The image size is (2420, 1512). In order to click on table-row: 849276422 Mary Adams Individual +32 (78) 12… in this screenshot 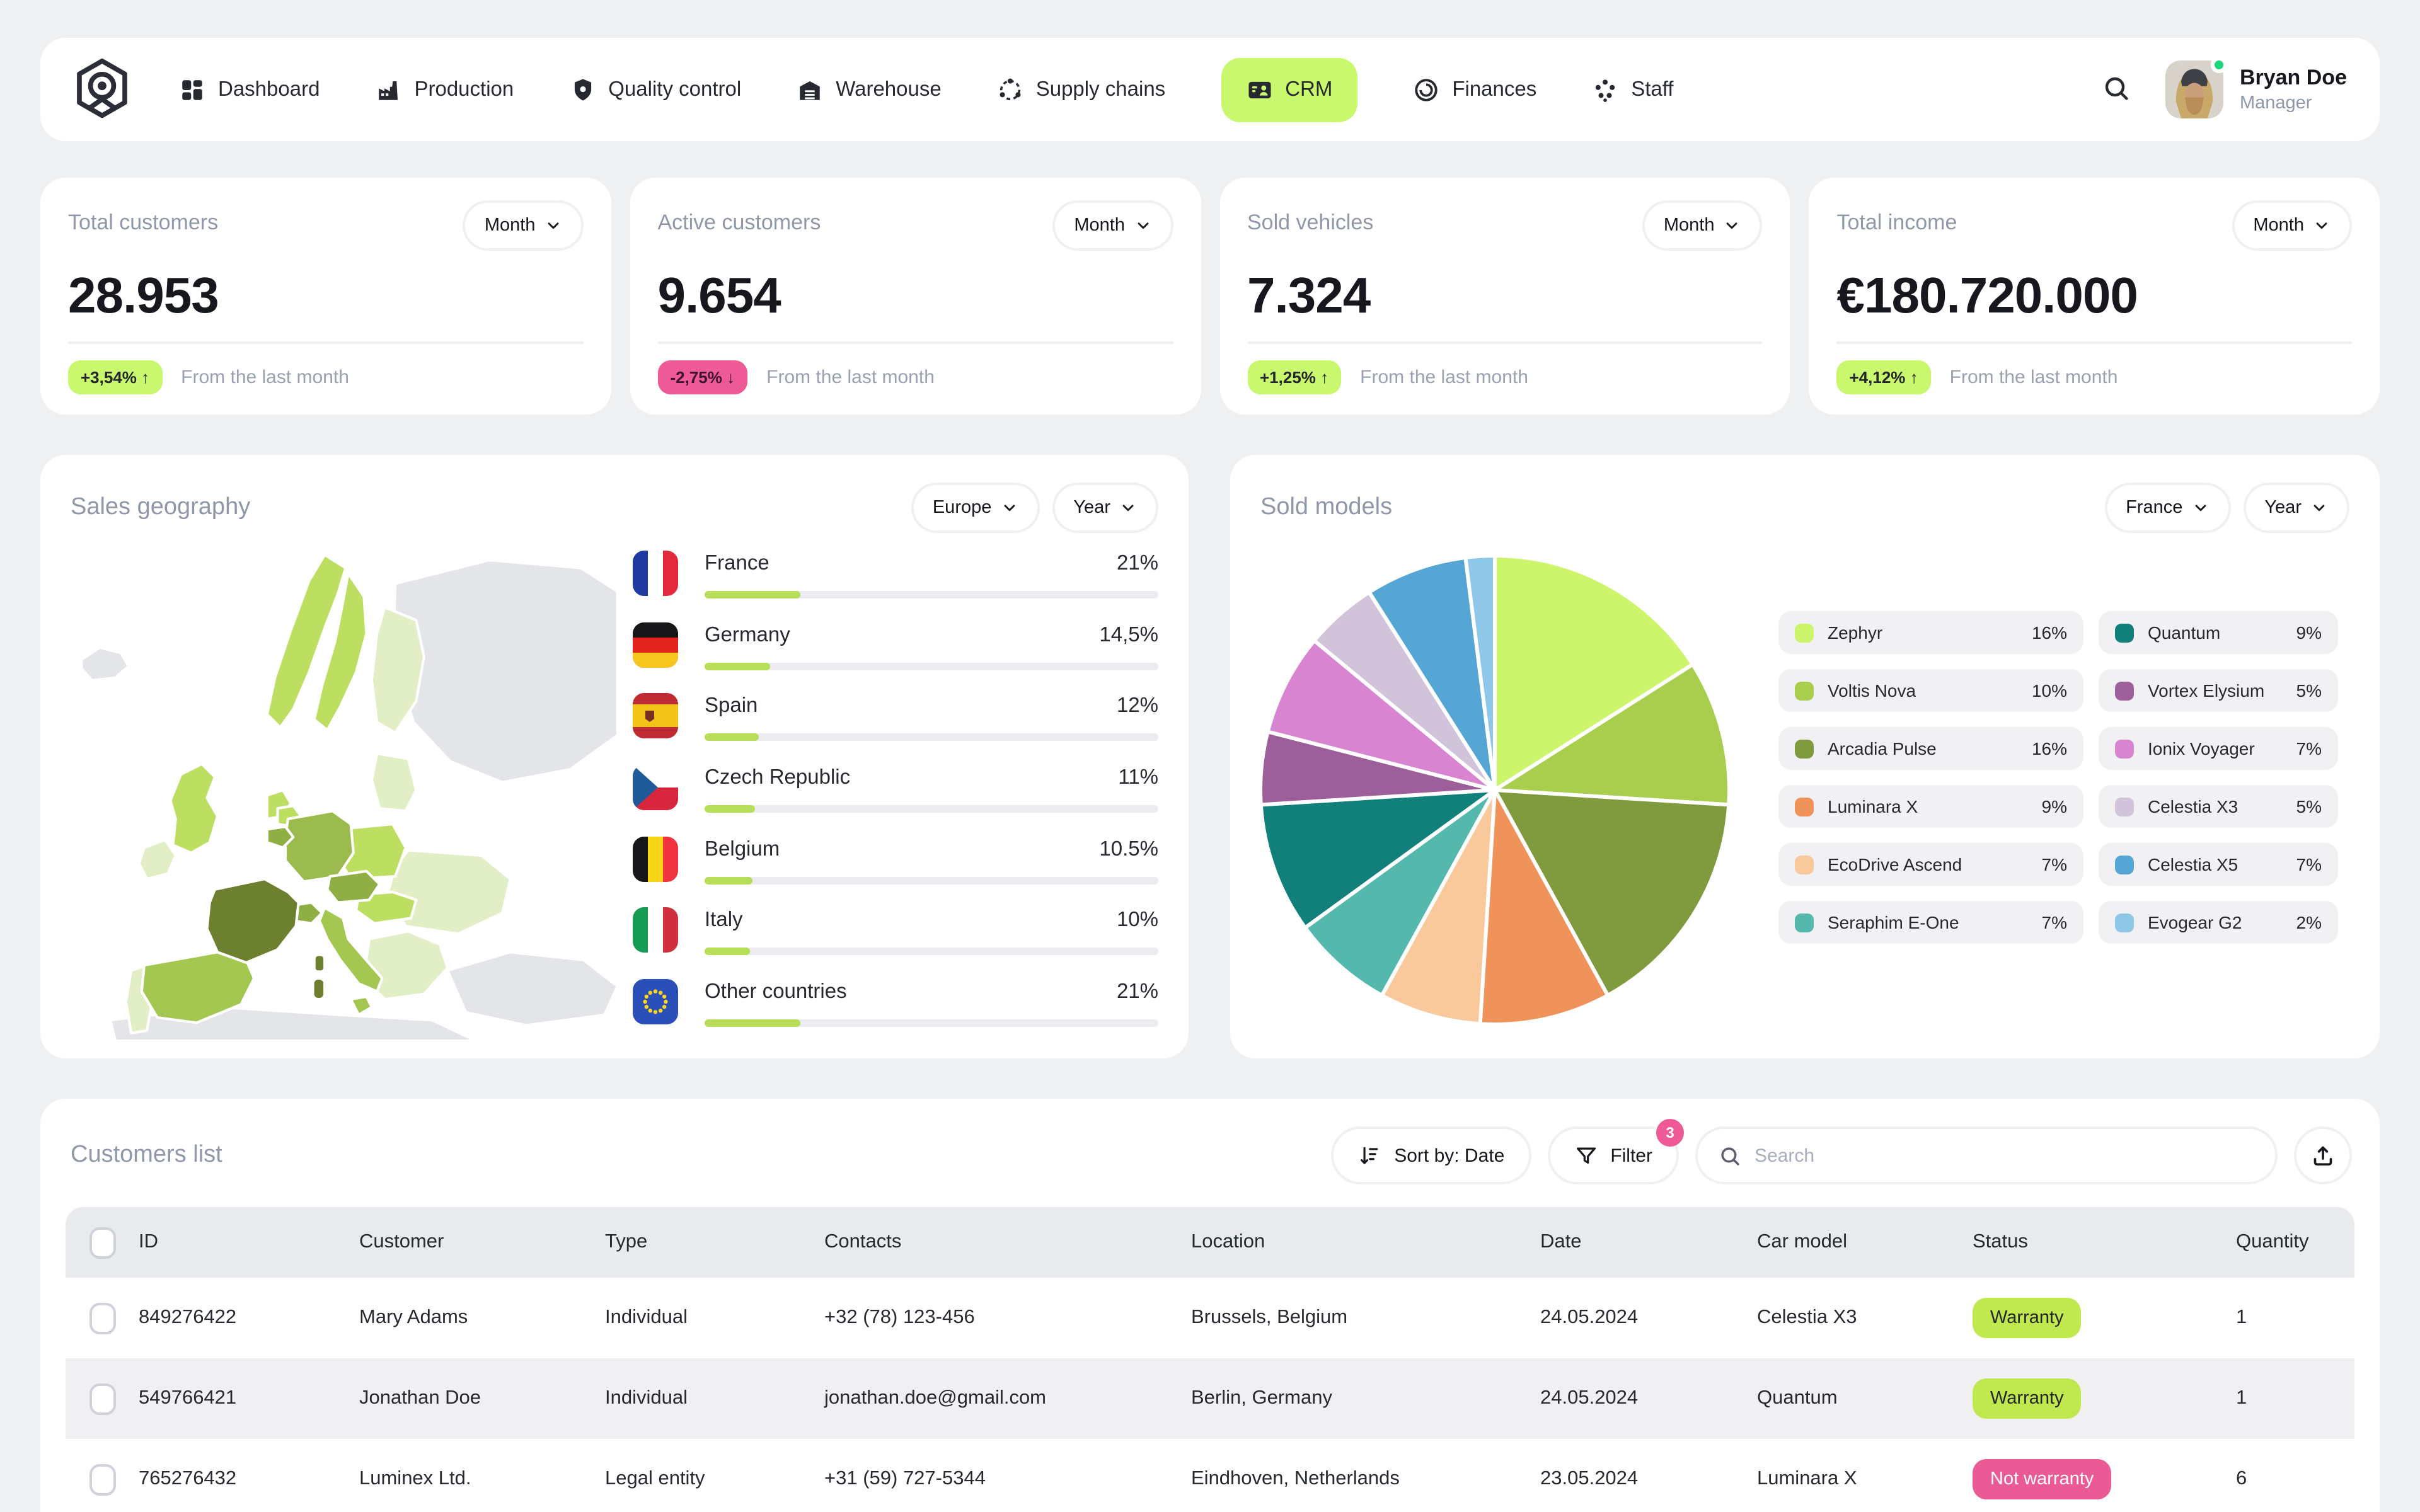, I will do `click(1210, 1318)`.